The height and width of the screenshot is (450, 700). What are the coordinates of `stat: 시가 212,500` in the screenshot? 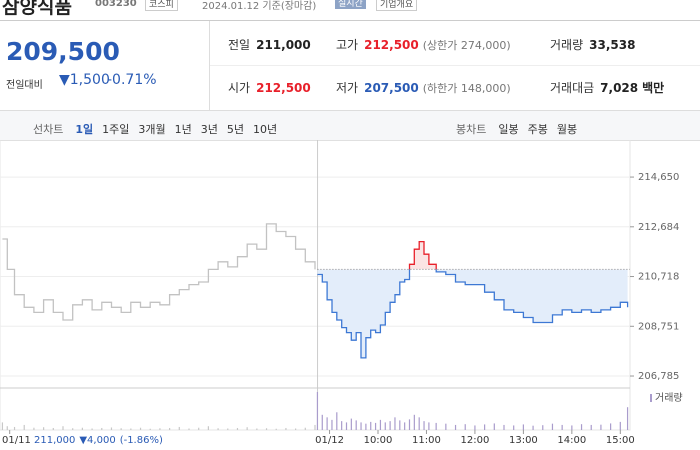 It's located at (269, 87).